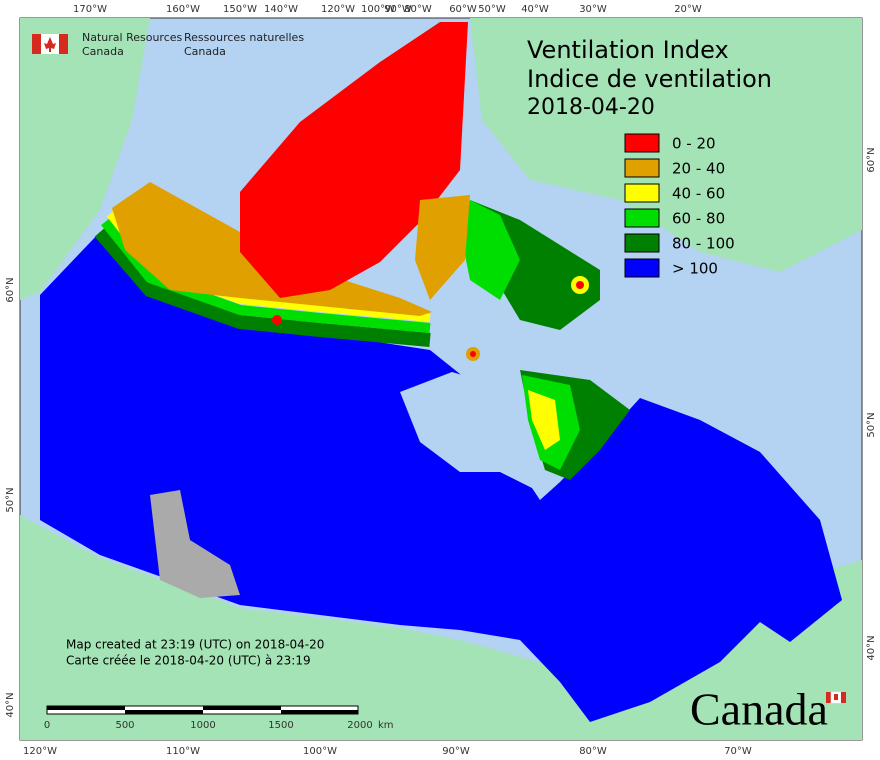 The width and height of the screenshot is (880, 760). I want to click on scale-label: 1000, so click(202, 725).